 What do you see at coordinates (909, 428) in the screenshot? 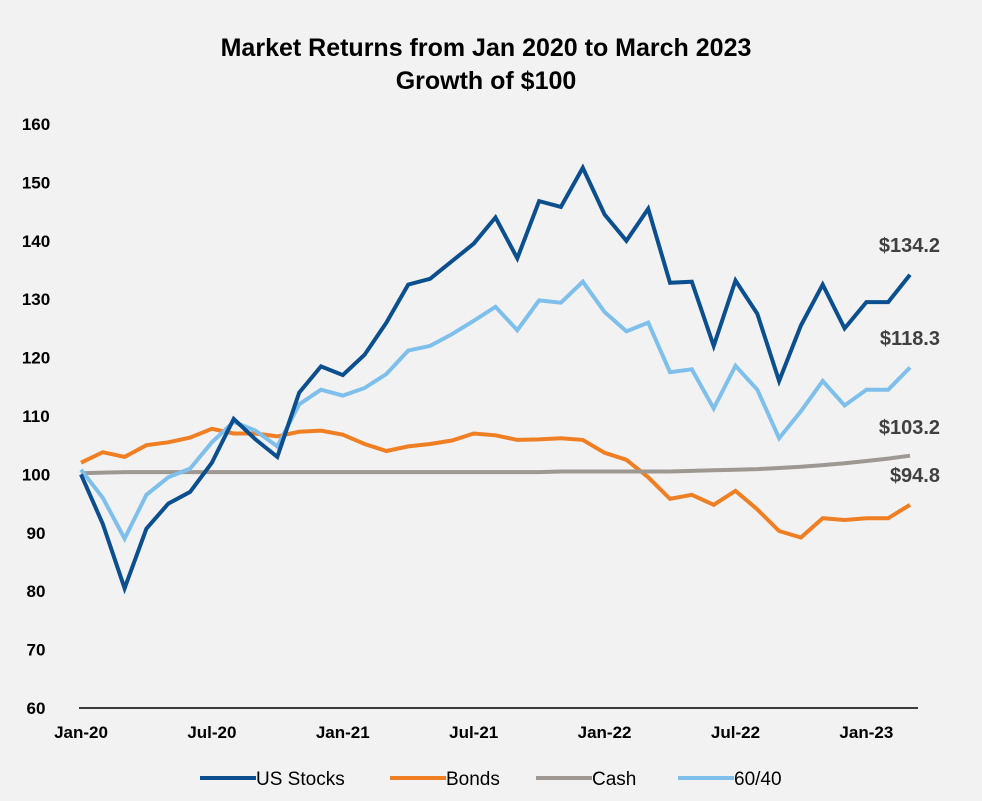
I see `end-label-cash: $103.2` at bounding box center [909, 428].